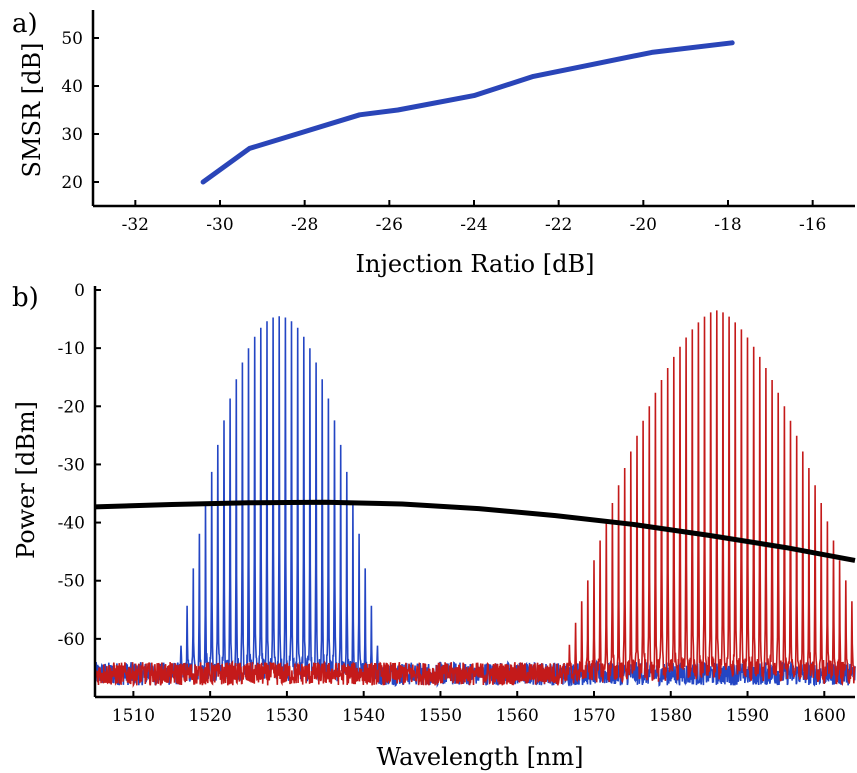  I want to click on smsr-x-tick-label: -32, so click(135, 225).